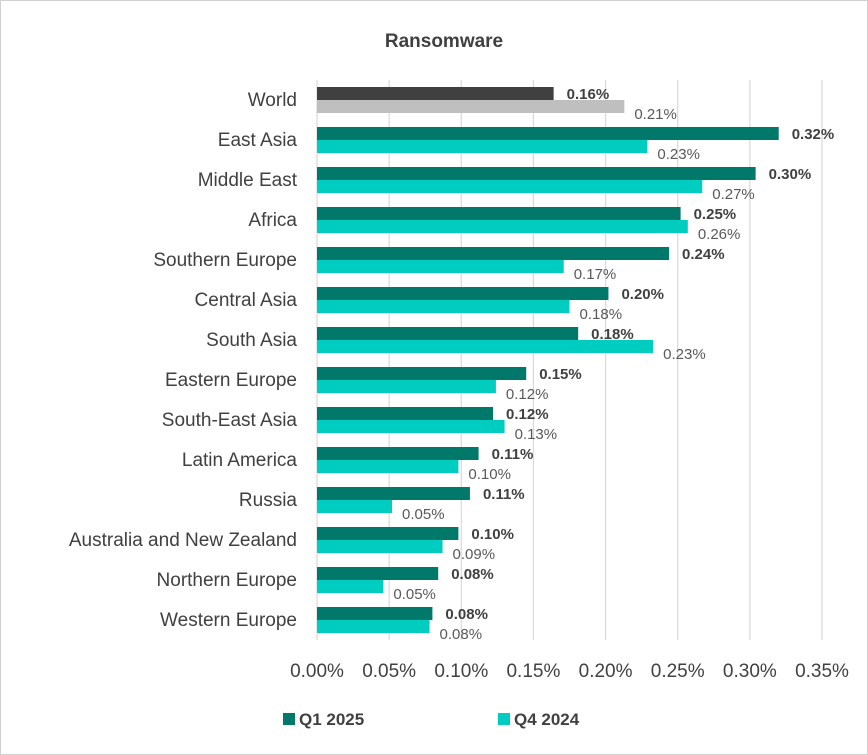  I want to click on category-label: Africa, so click(272, 220).